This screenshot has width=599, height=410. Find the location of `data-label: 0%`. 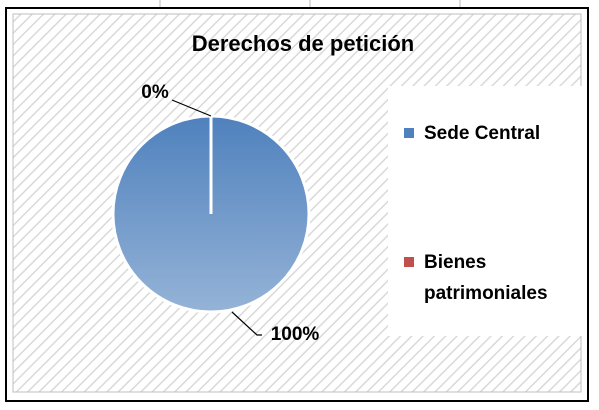

data-label: 0% is located at coordinates (155, 92).